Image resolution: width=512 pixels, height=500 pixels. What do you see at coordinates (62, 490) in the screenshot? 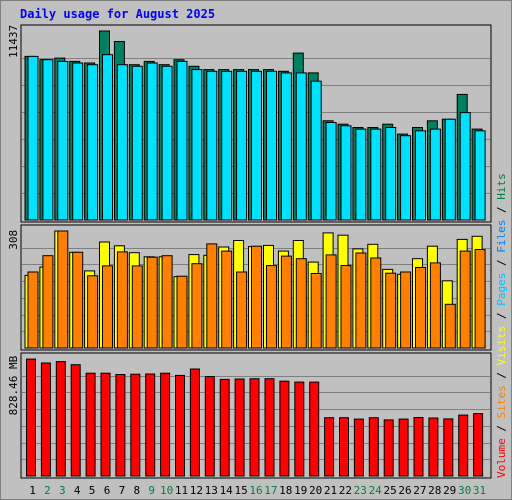
I see `tick-label-day-3: 3` at bounding box center [62, 490].